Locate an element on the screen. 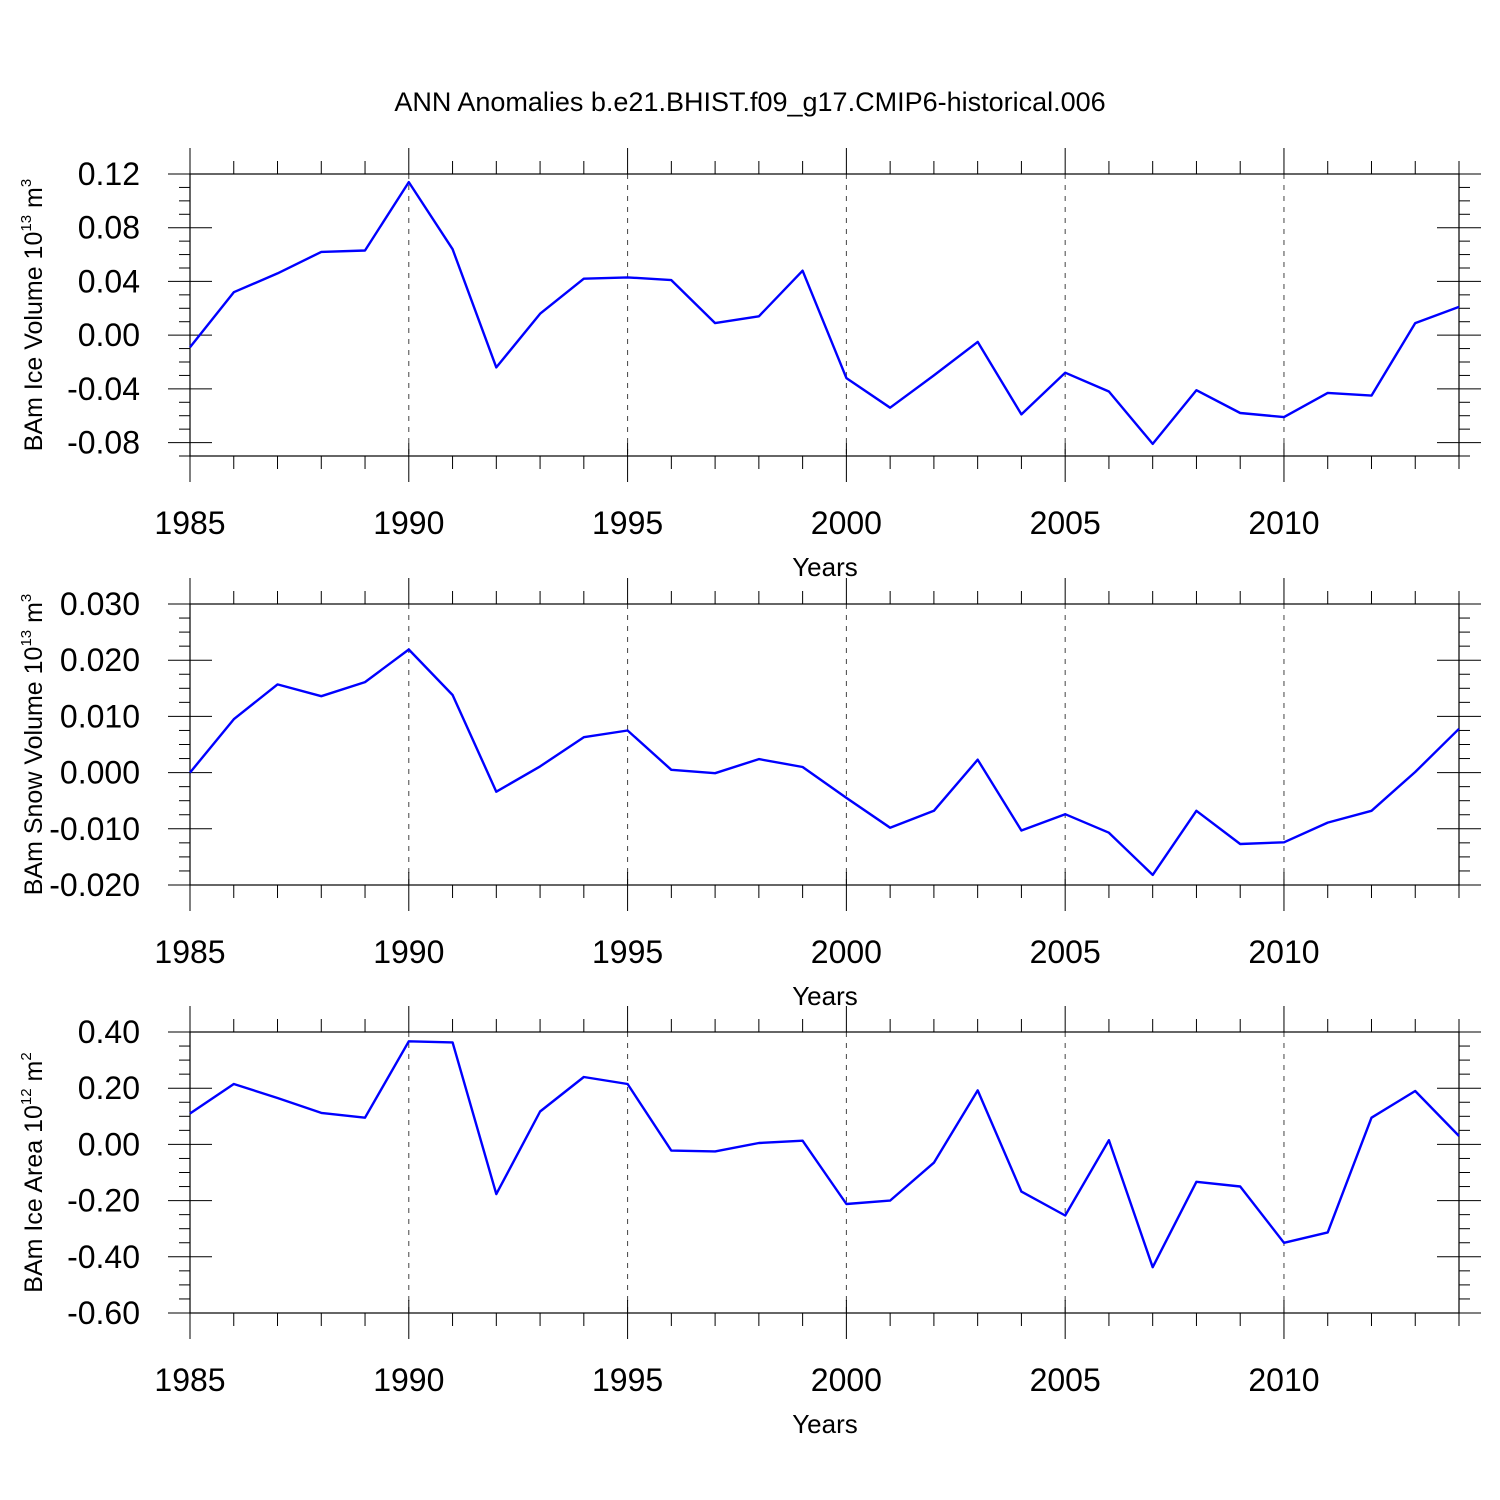 This screenshot has height=1500, width=1500. panel-3-y-axis-label-exponent: 12 is located at coordinates (26, 1096).